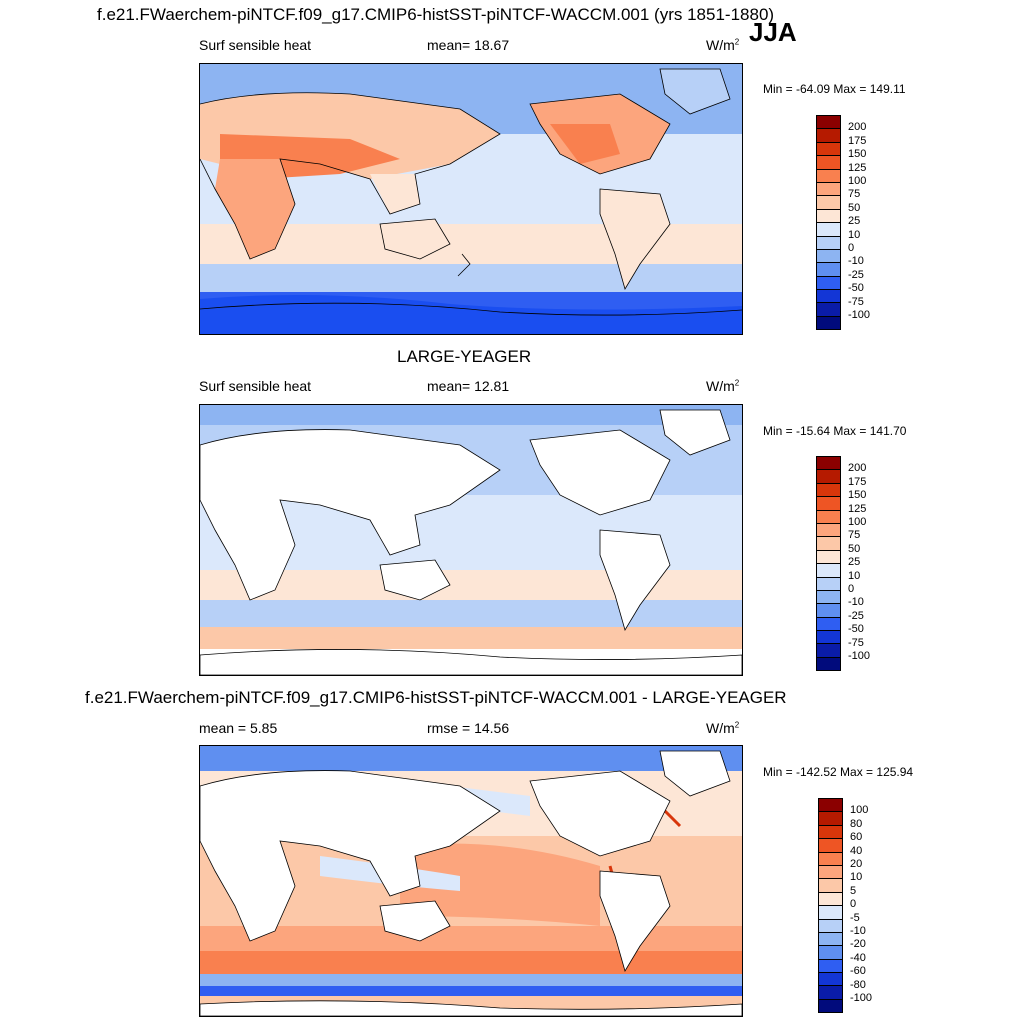 The height and width of the screenshot is (1024, 1024). Describe the element at coordinates (856, 850) in the screenshot. I see `colorbar-label: 40` at that location.